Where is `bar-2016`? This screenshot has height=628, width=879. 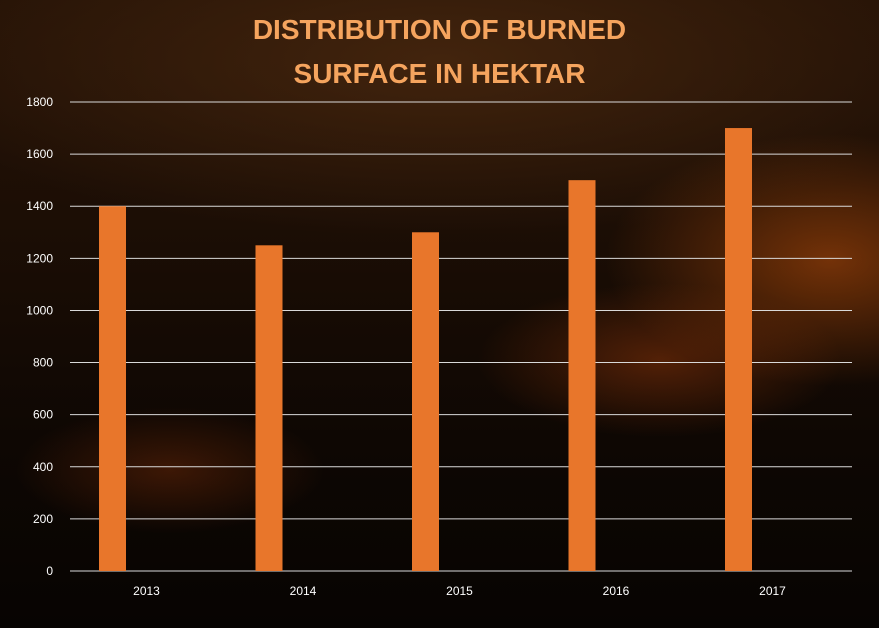
bar-2016 is located at coordinates (582, 375).